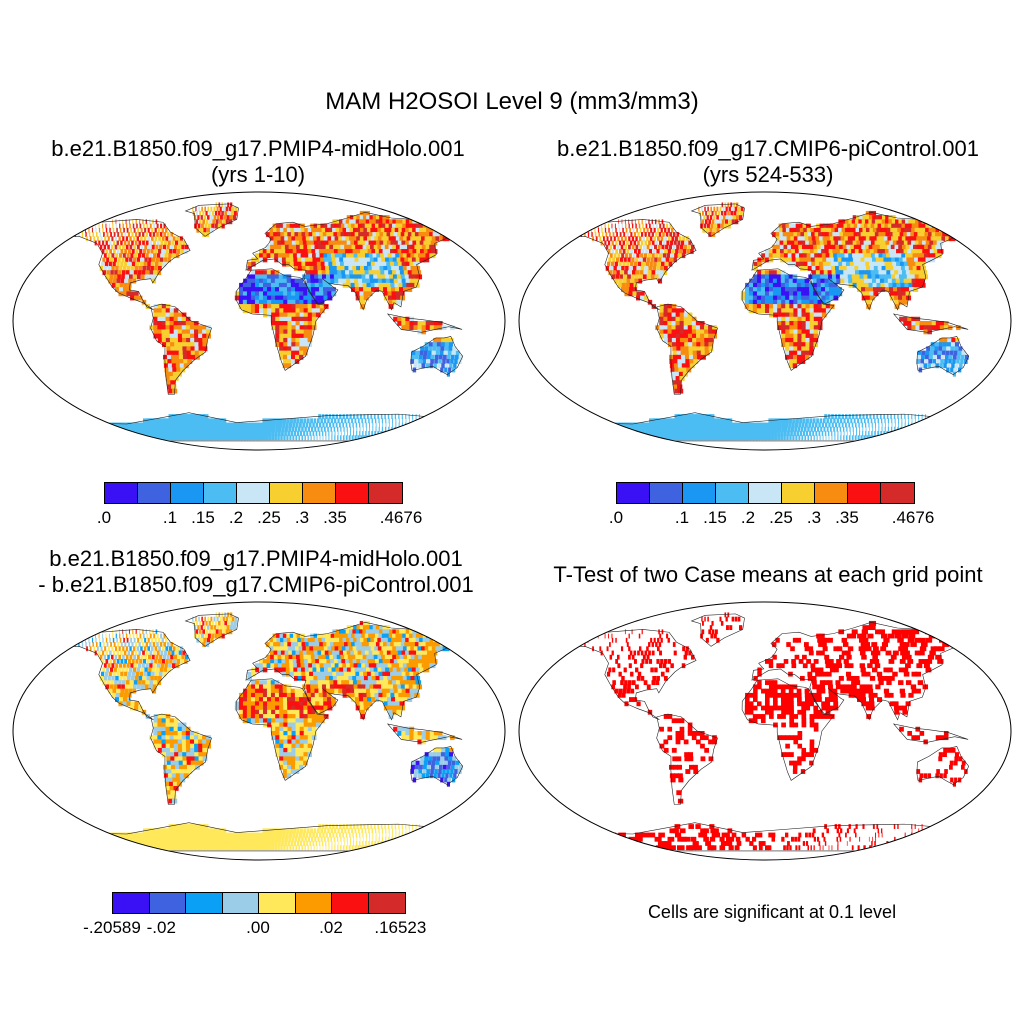  Describe the element at coordinates (112, 927) in the screenshot. I see `colorbar-difference-label-0: -.20589` at that location.